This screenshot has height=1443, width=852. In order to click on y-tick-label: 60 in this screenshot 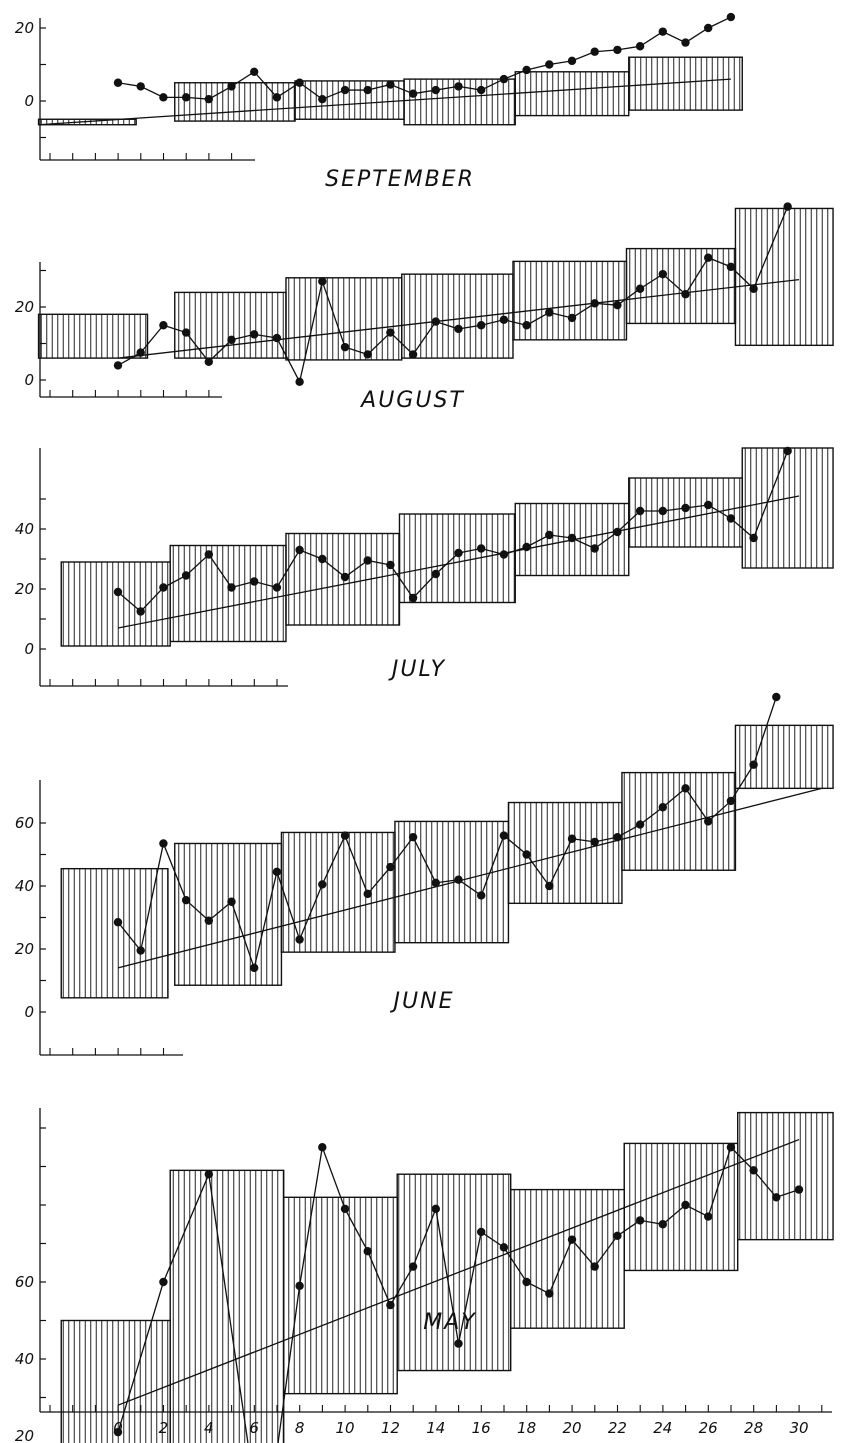, I will do `click(24, 1282)`.